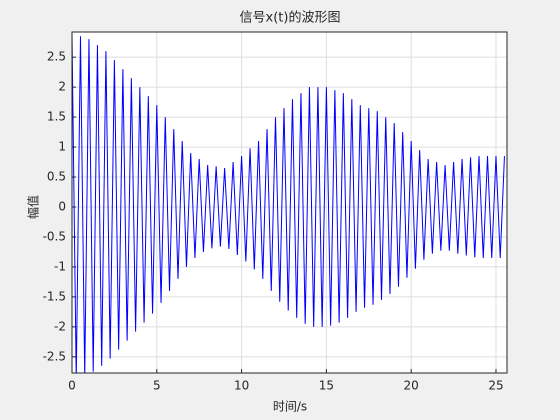  Describe the element at coordinates (54, 356) in the screenshot. I see `y-tick-label: -2.5` at that location.